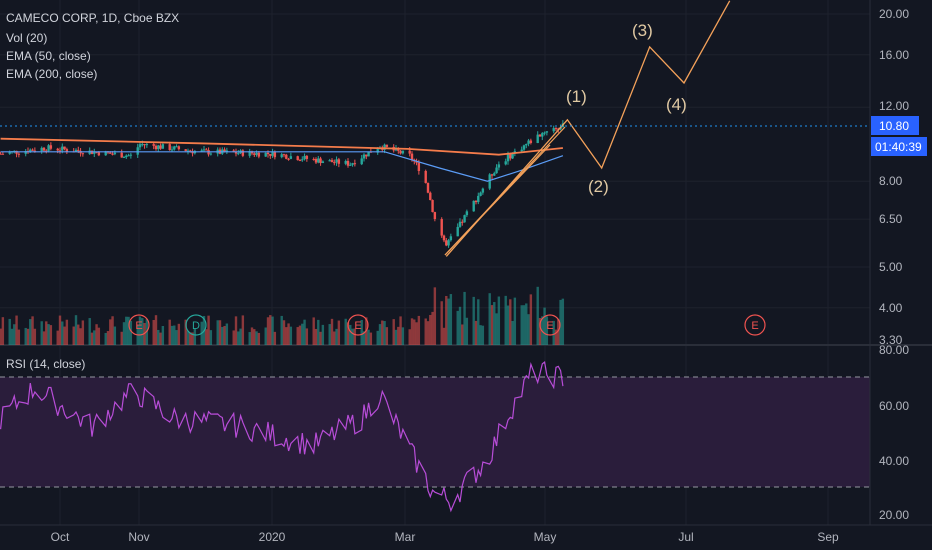 This screenshot has width=932, height=550. I want to click on event-marker-dividend: D, so click(196, 325).